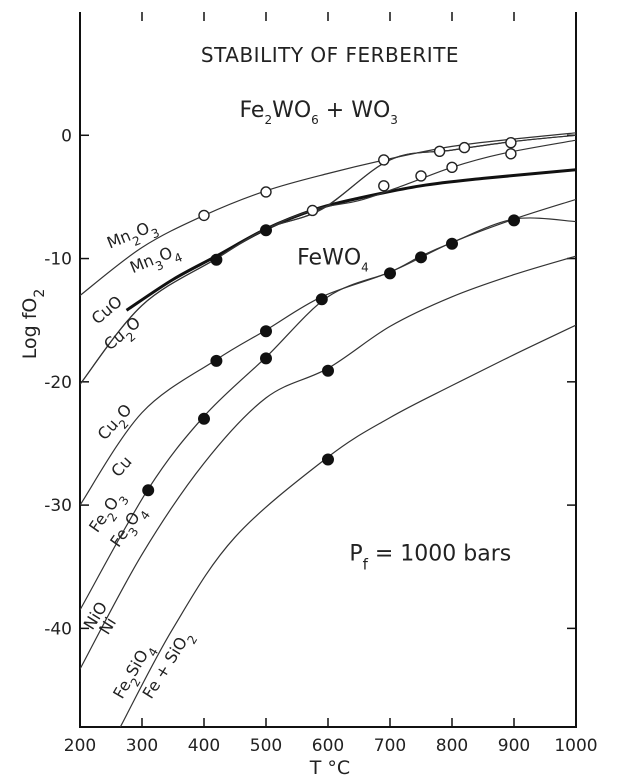 The height and width of the screenshot is (782, 626). What do you see at coordinates (318, 112) in the screenshot?
I see `field-label: Fe2WO6 + WO3` at bounding box center [318, 112].